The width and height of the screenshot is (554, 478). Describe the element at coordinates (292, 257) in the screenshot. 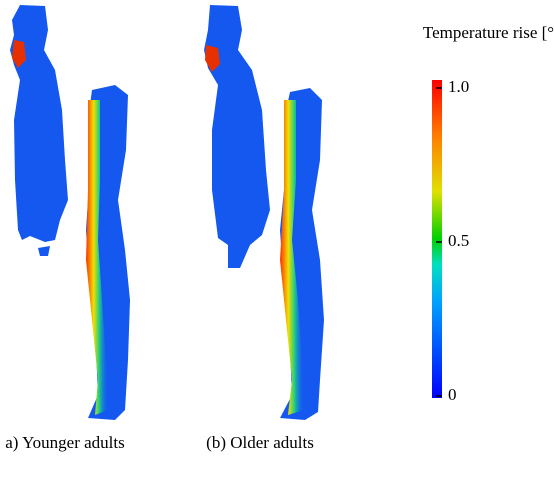

I see `body-b-legs-edge` at that location.